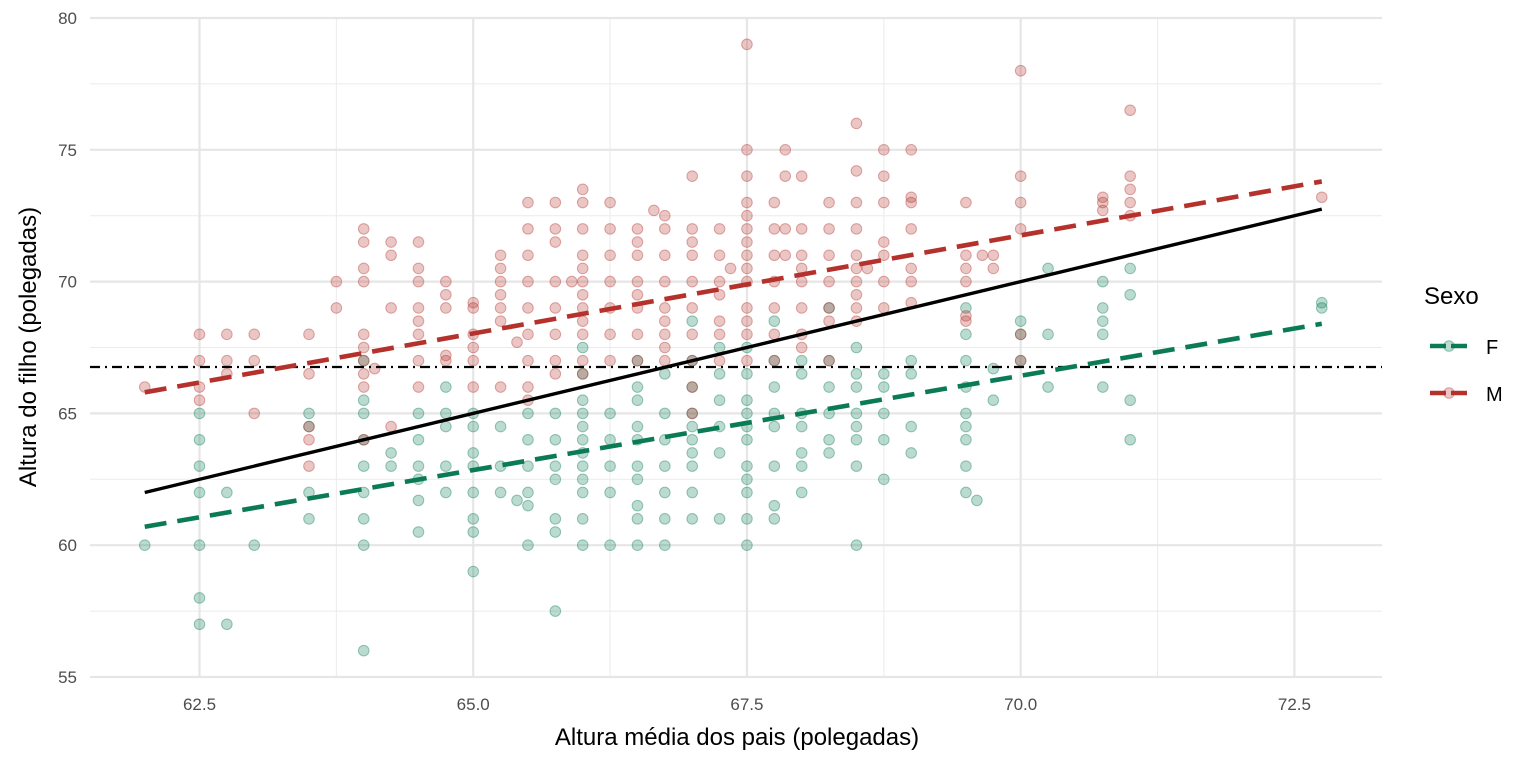  Describe the element at coordinates (1449, 393) in the screenshot. I see `legend-key-point-m` at that location.